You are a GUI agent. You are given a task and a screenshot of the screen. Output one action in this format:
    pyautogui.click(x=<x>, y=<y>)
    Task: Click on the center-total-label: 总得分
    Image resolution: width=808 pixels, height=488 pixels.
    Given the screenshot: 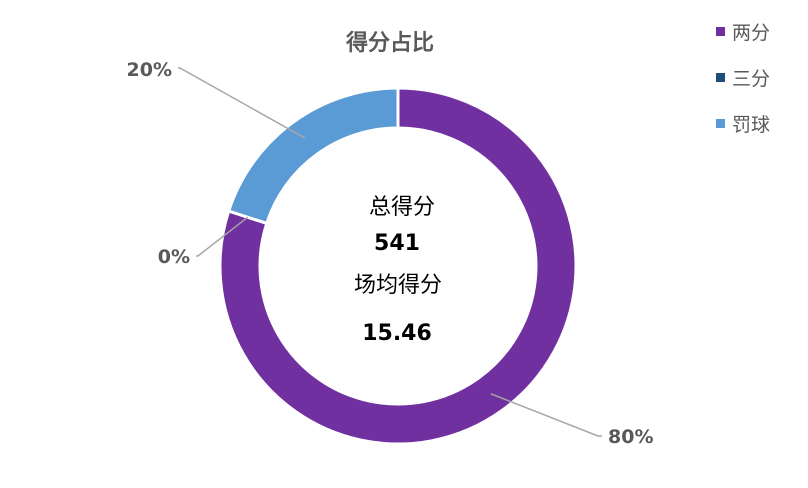 What is the action you would take?
    pyautogui.click(x=402, y=207)
    